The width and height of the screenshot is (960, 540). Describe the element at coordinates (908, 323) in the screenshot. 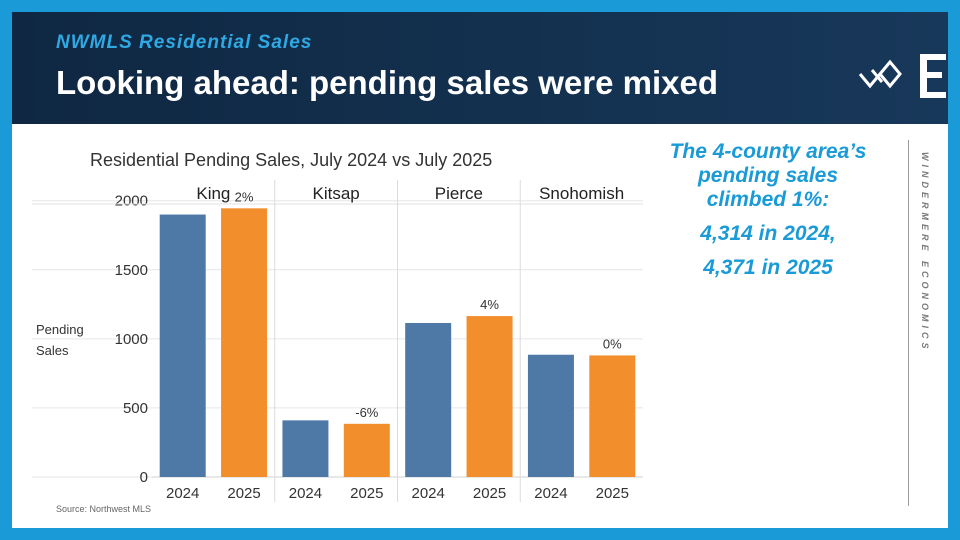

I see `divider-line` at that location.